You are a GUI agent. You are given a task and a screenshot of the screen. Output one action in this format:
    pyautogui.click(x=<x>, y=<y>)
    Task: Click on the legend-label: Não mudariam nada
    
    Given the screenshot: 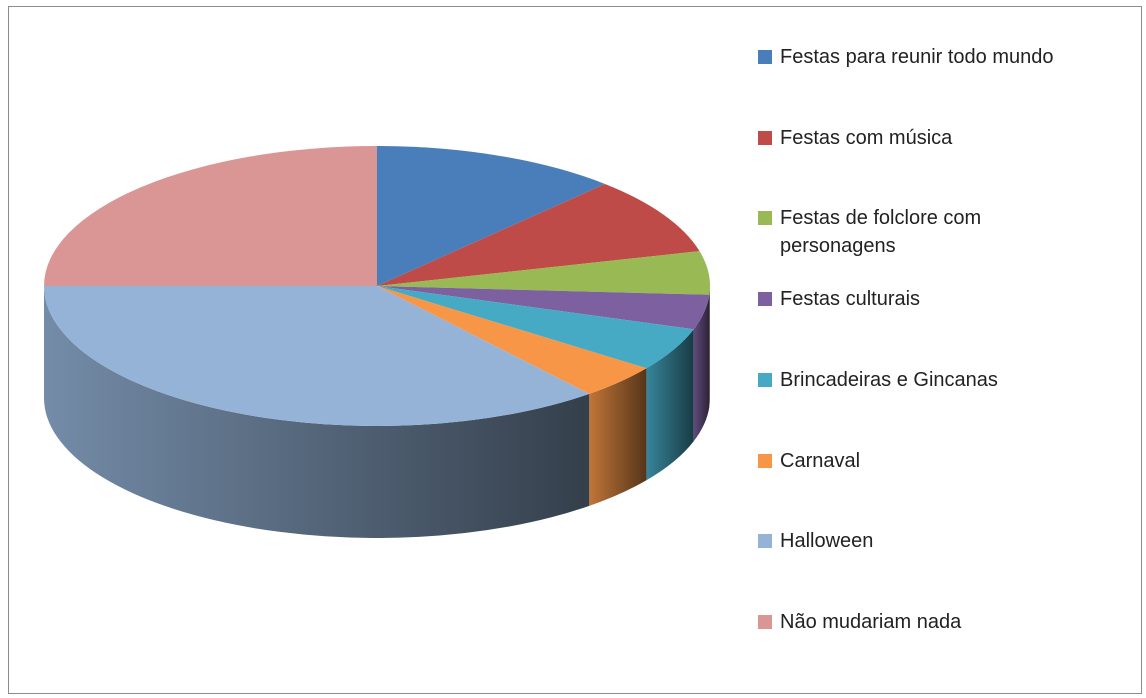 What is the action you would take?
    pyautogui.click(x=871, y=621)
    